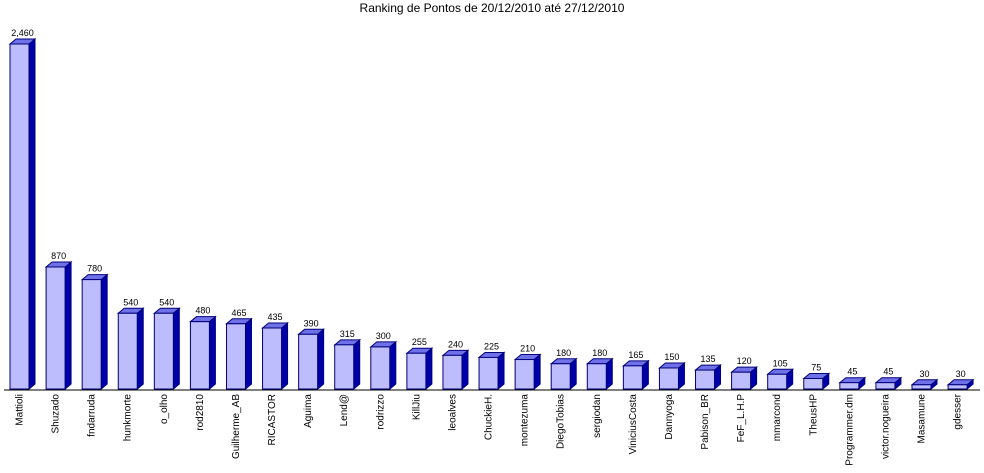 This screenshot has width=984, height=473. What do you see at coordinates (275, 317) in the screenshot?
I see `value-label: 435` at bounding box center [275, 317].